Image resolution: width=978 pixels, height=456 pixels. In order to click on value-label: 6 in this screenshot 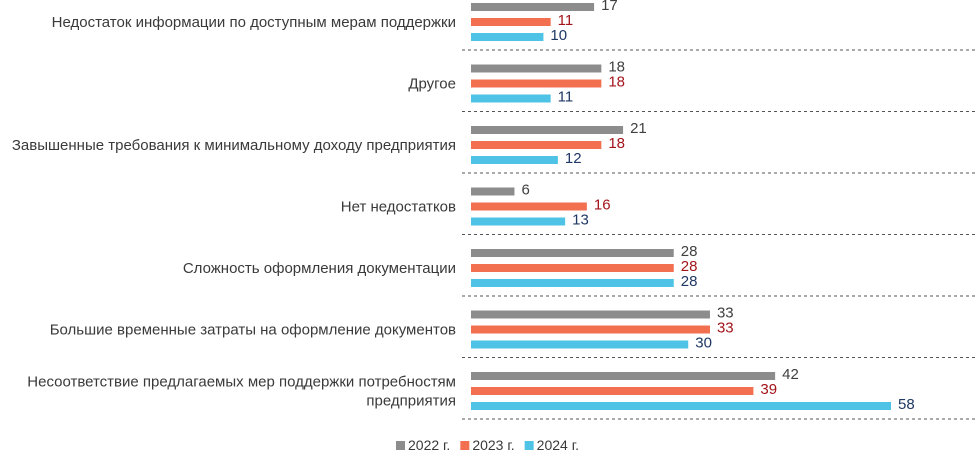, I will do `click(525, 190)`.